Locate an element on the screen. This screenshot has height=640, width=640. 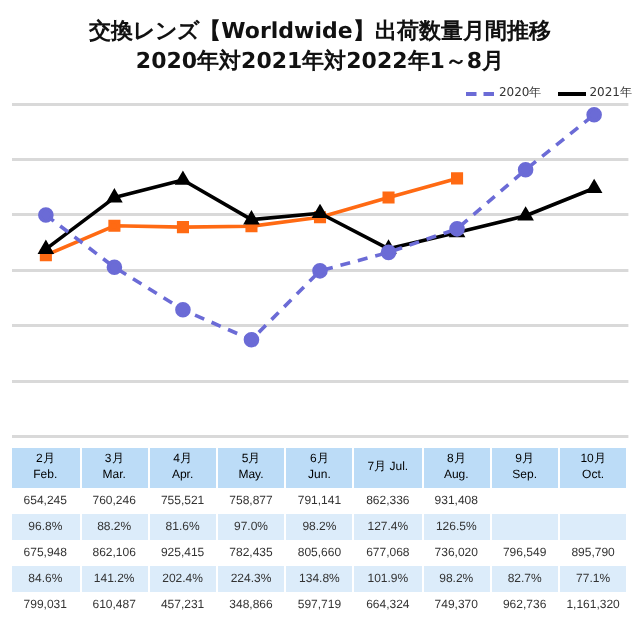
chart-subtitle: 2020年対2021年対2022年1～8月 is located at coordinates (320, 61).